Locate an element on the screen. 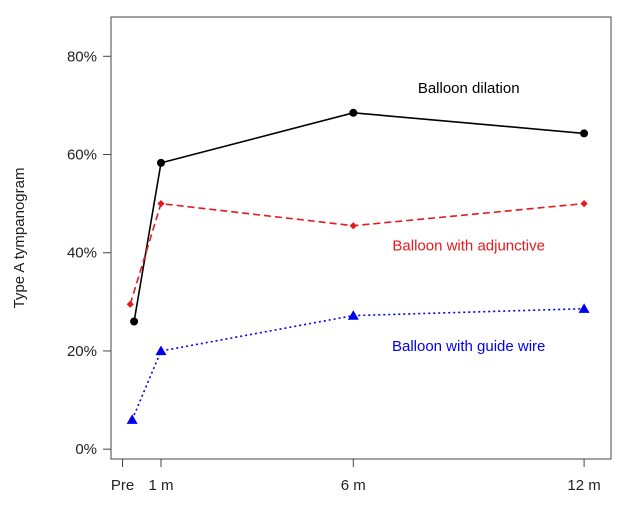 This screenshot has width=618, height=506. y-tick-label: 40% is located at coordinates (82, 253).